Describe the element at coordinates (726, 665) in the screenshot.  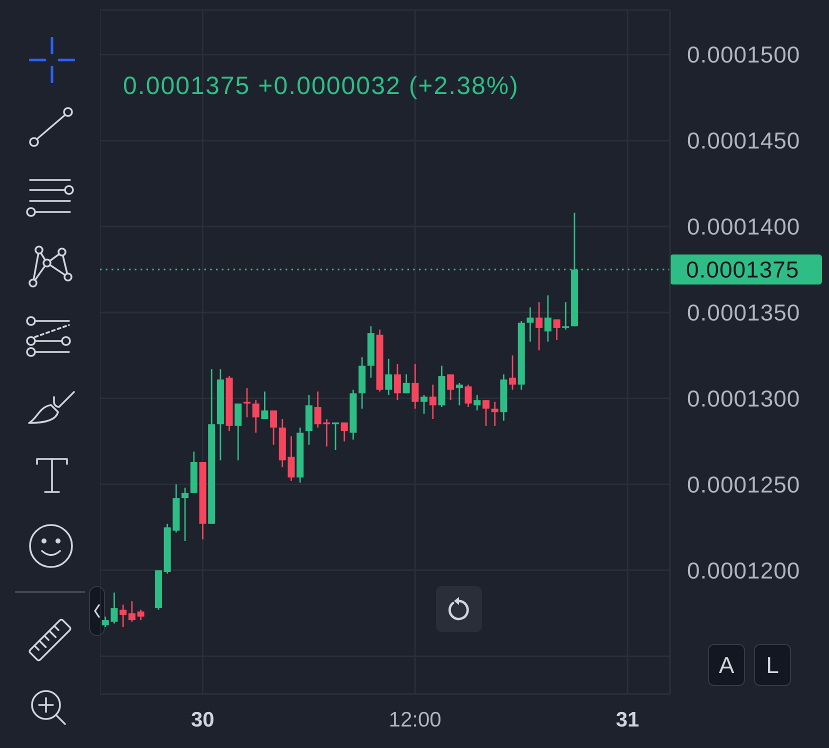
I see `toggle-button: A` at that location.